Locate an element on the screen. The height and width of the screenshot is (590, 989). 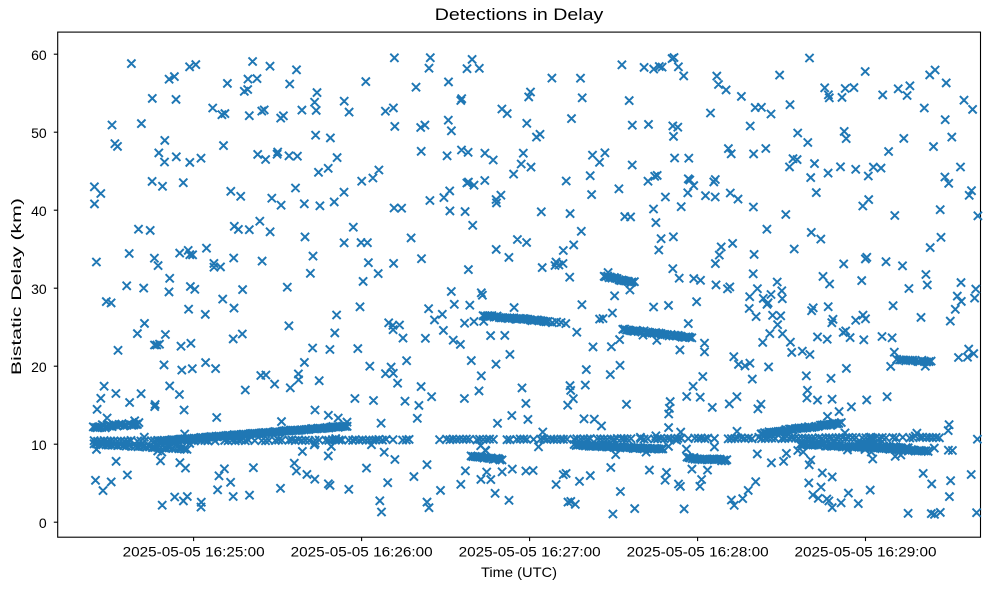
svg-text: Detections in Delay is located at coordinates (519, 14).